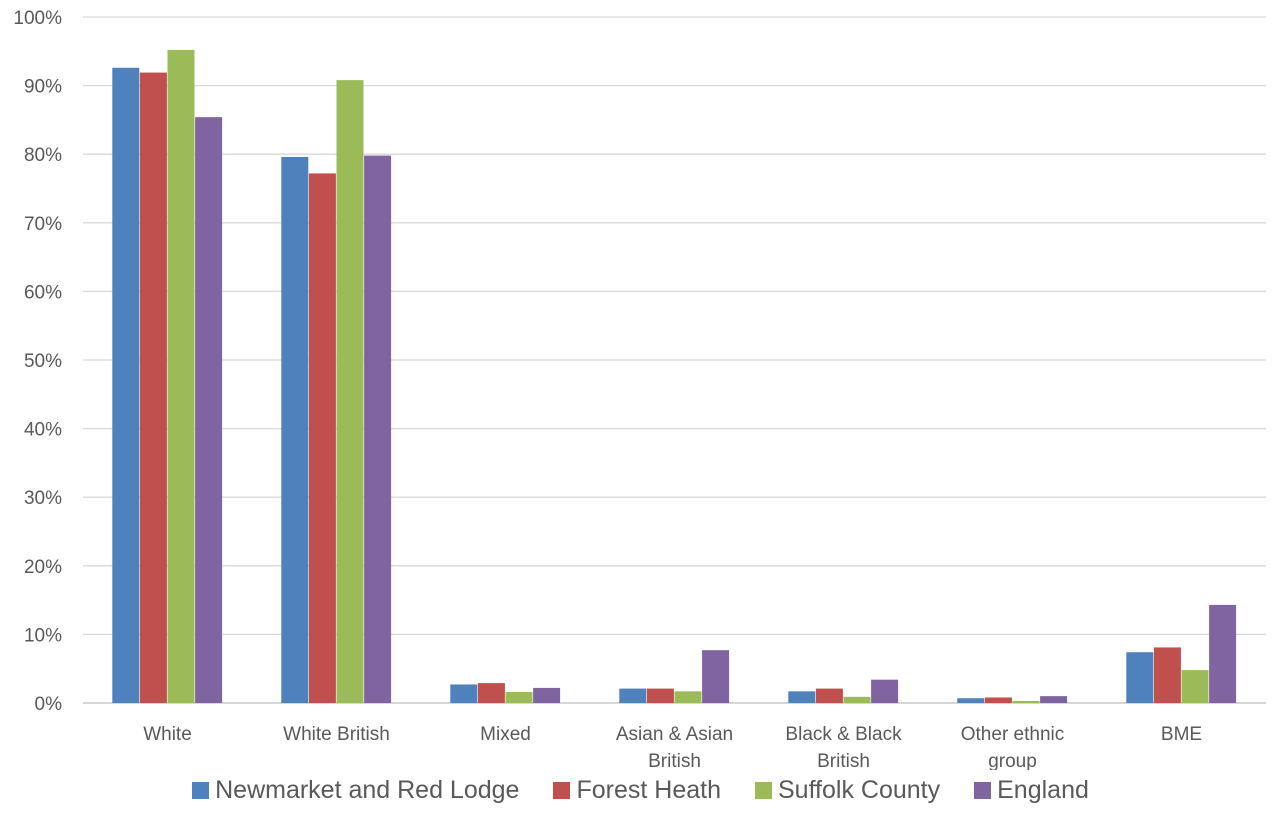 The width and height of the screenshot is (1281, 834). I want to click on y-tick-label: 0%, so click(49, 704).